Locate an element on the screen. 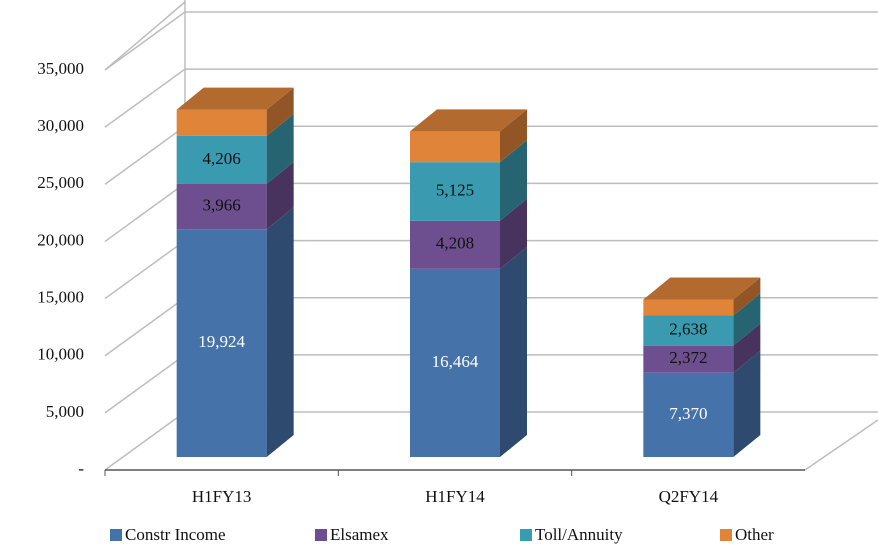  y-tick-label: 30,000 is located at coordinates (60, 125).